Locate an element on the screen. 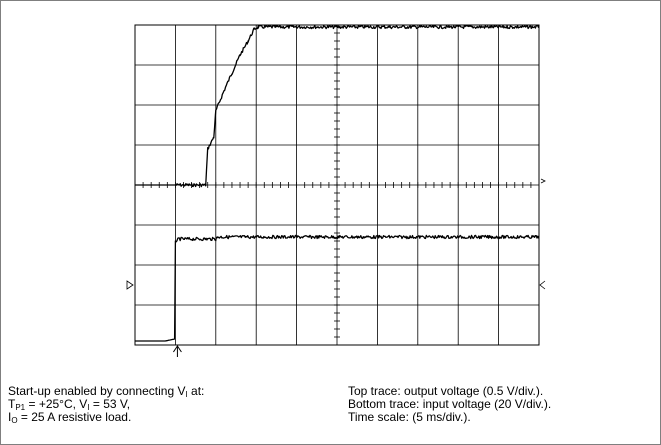 Image resolution: width=661 pixels, height=445 pixels. caption-left-line-1: Start-up enabled by connecting VI at: is located at coordinates (106, 391).